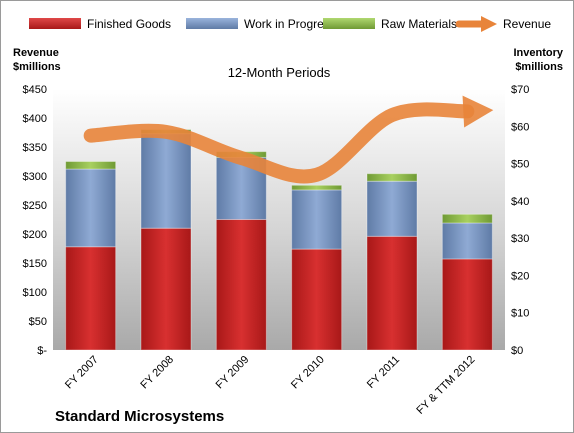 The height and width of the screenshot is (433, 574). What do you see at coordinates (139, 416) in the screenshot?
I see `company-name: Standard Microsystems` at bounding box center [139, 416].